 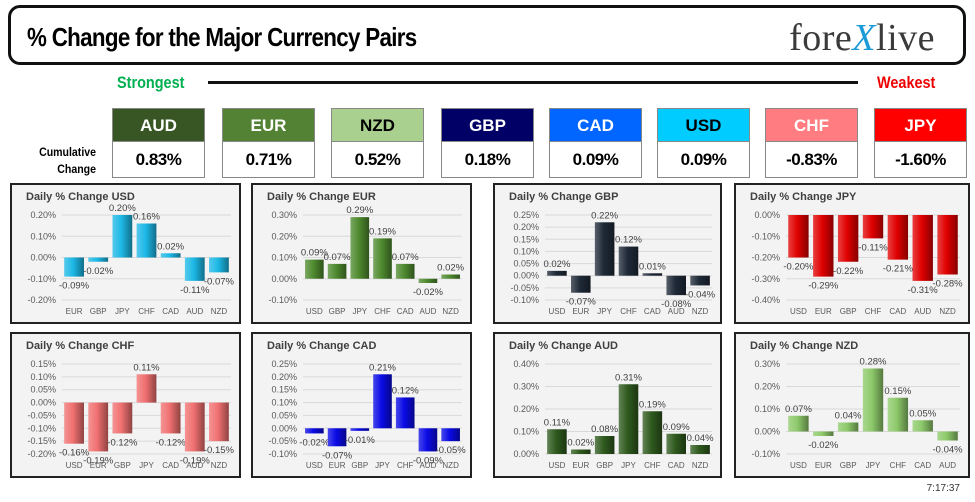 I want to click on currency-code: CHF, so click(x=811, y=125).